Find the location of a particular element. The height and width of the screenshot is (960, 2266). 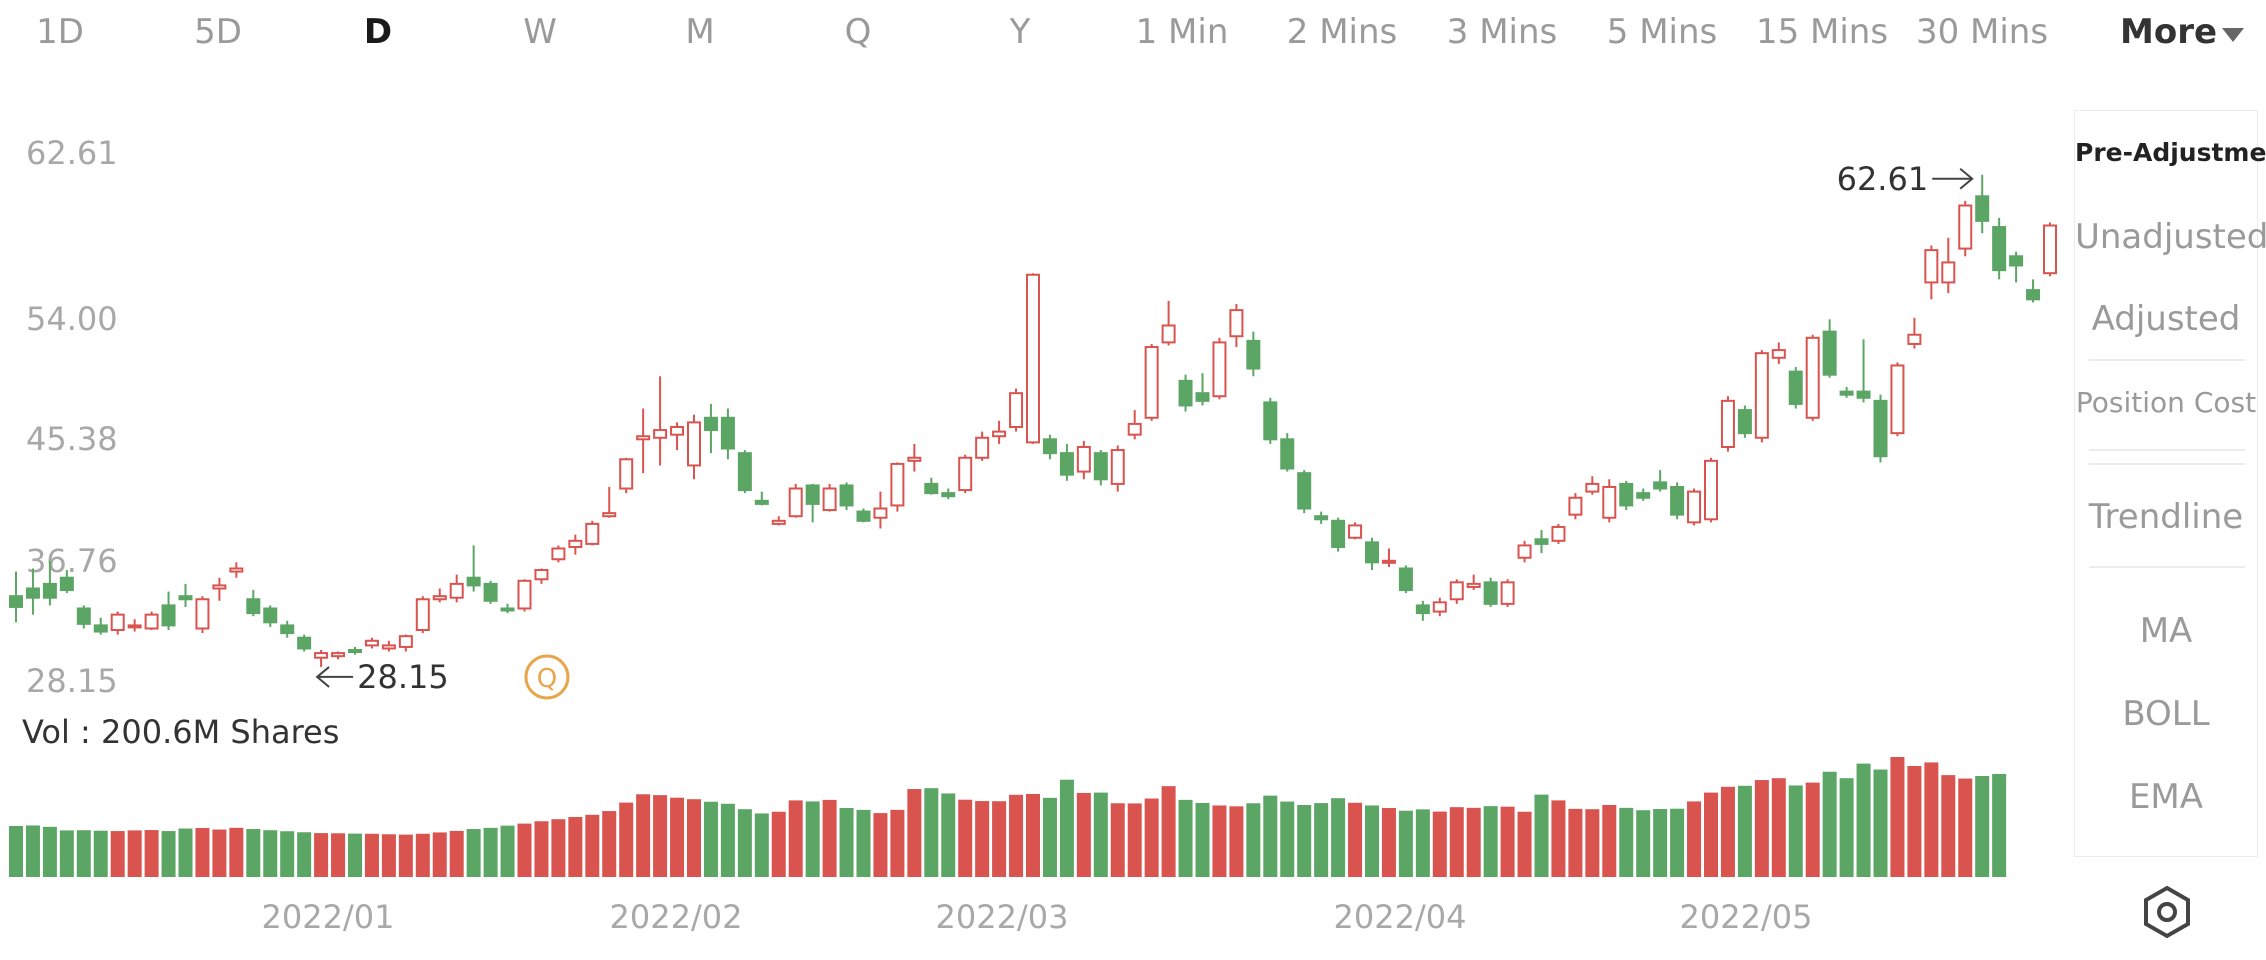

tab-m: M is located at coordinates (700, 32).